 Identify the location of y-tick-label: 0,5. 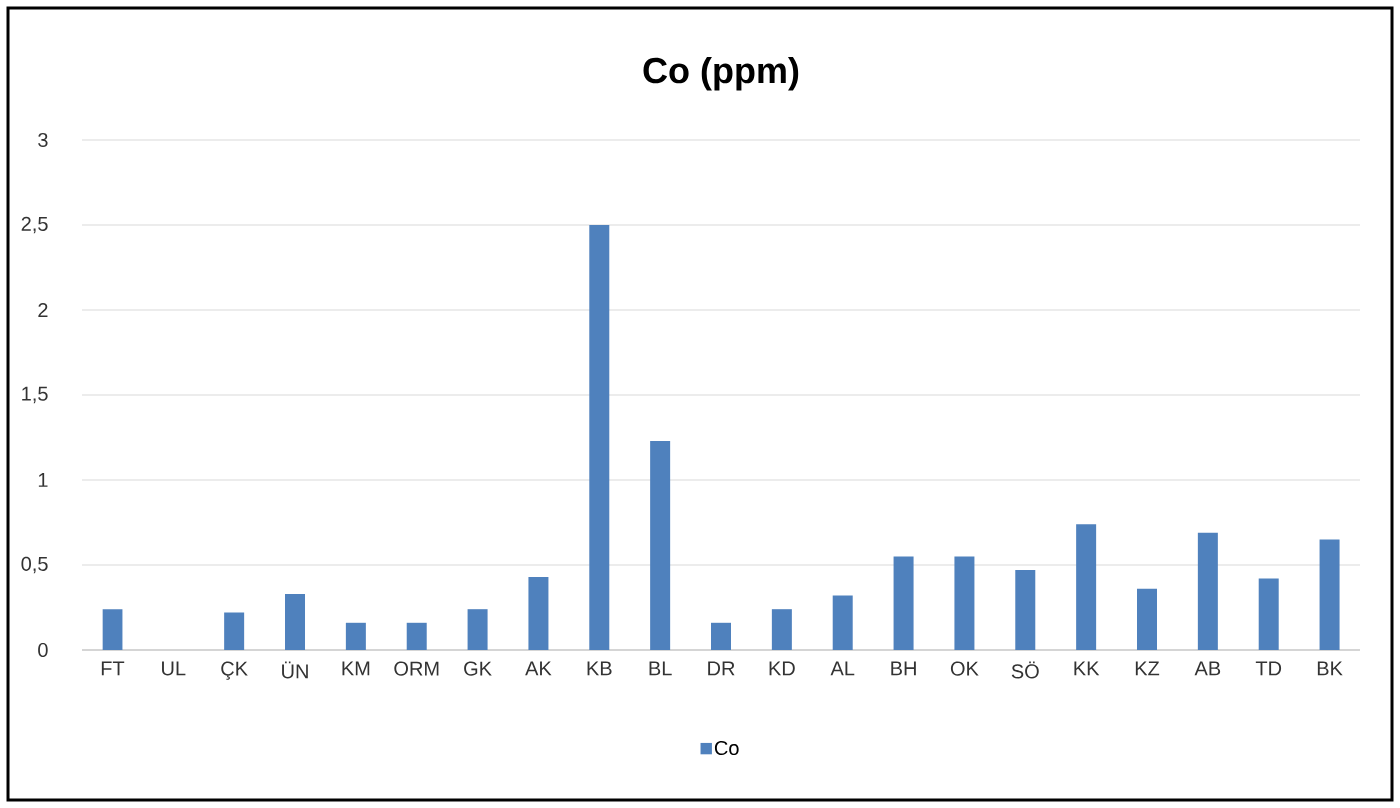
(34, 565).